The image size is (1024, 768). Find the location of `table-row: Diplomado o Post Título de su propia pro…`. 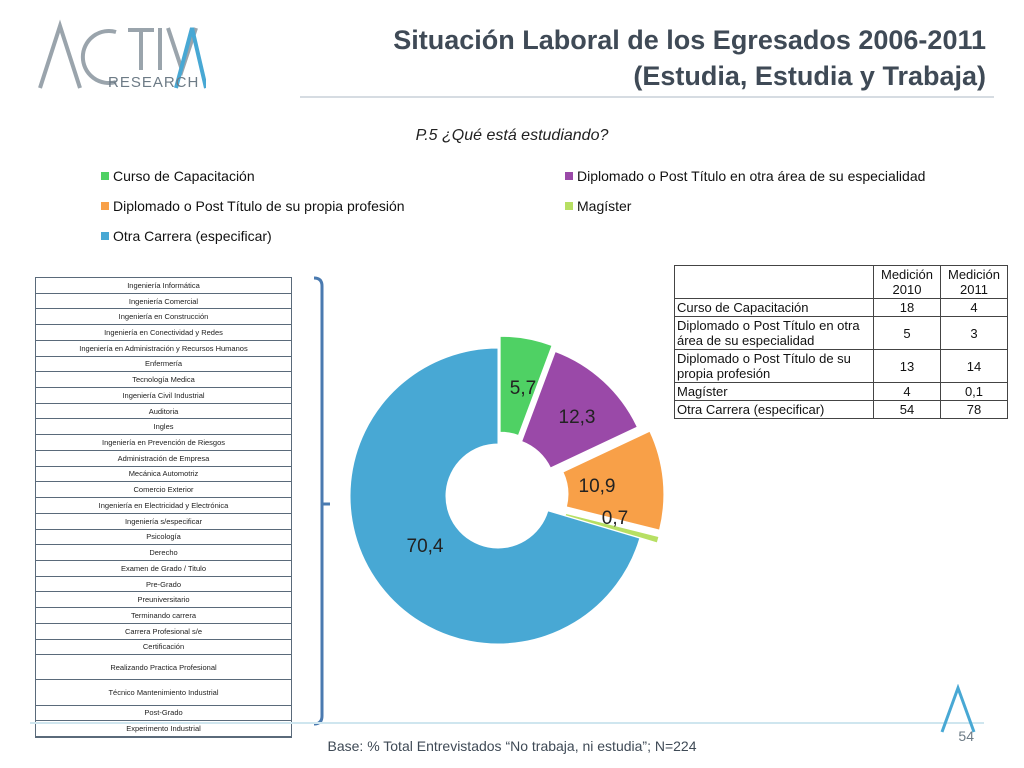

table-row: Diplomado o Post Título de su propia pro… is located at coordinates (841, 366).